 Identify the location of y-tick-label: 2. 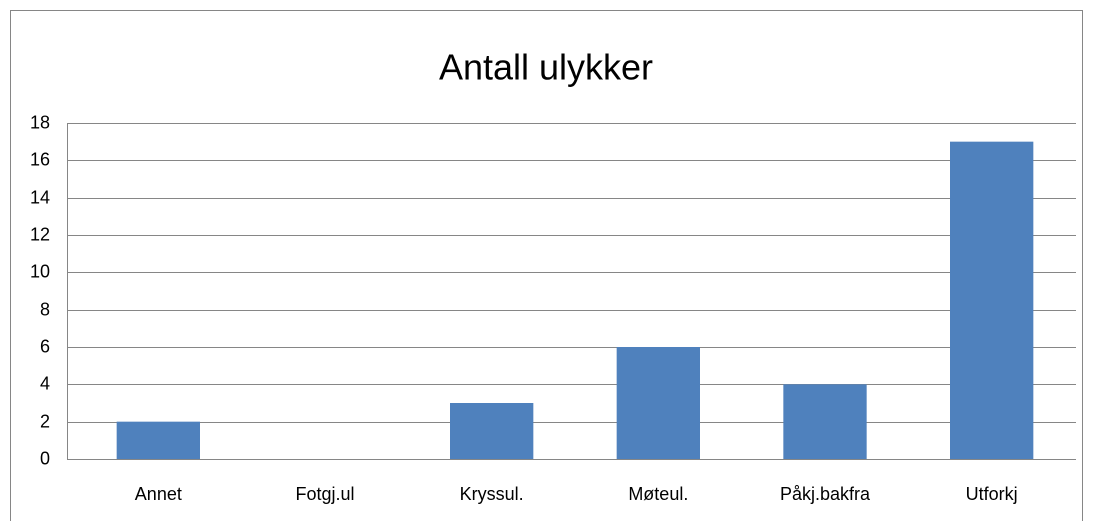
(45, 421).